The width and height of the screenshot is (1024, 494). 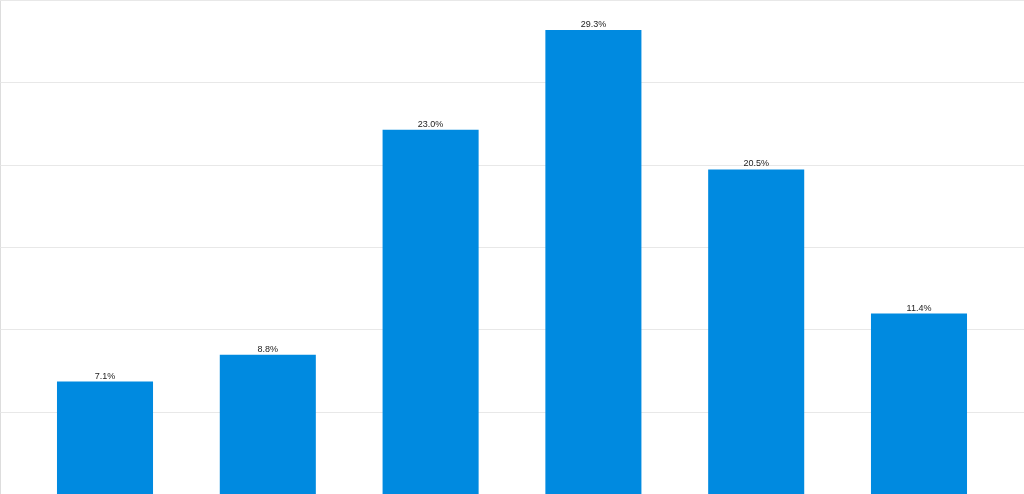 I want to click on data-label: 11.4%, so click(x=919, y=307).